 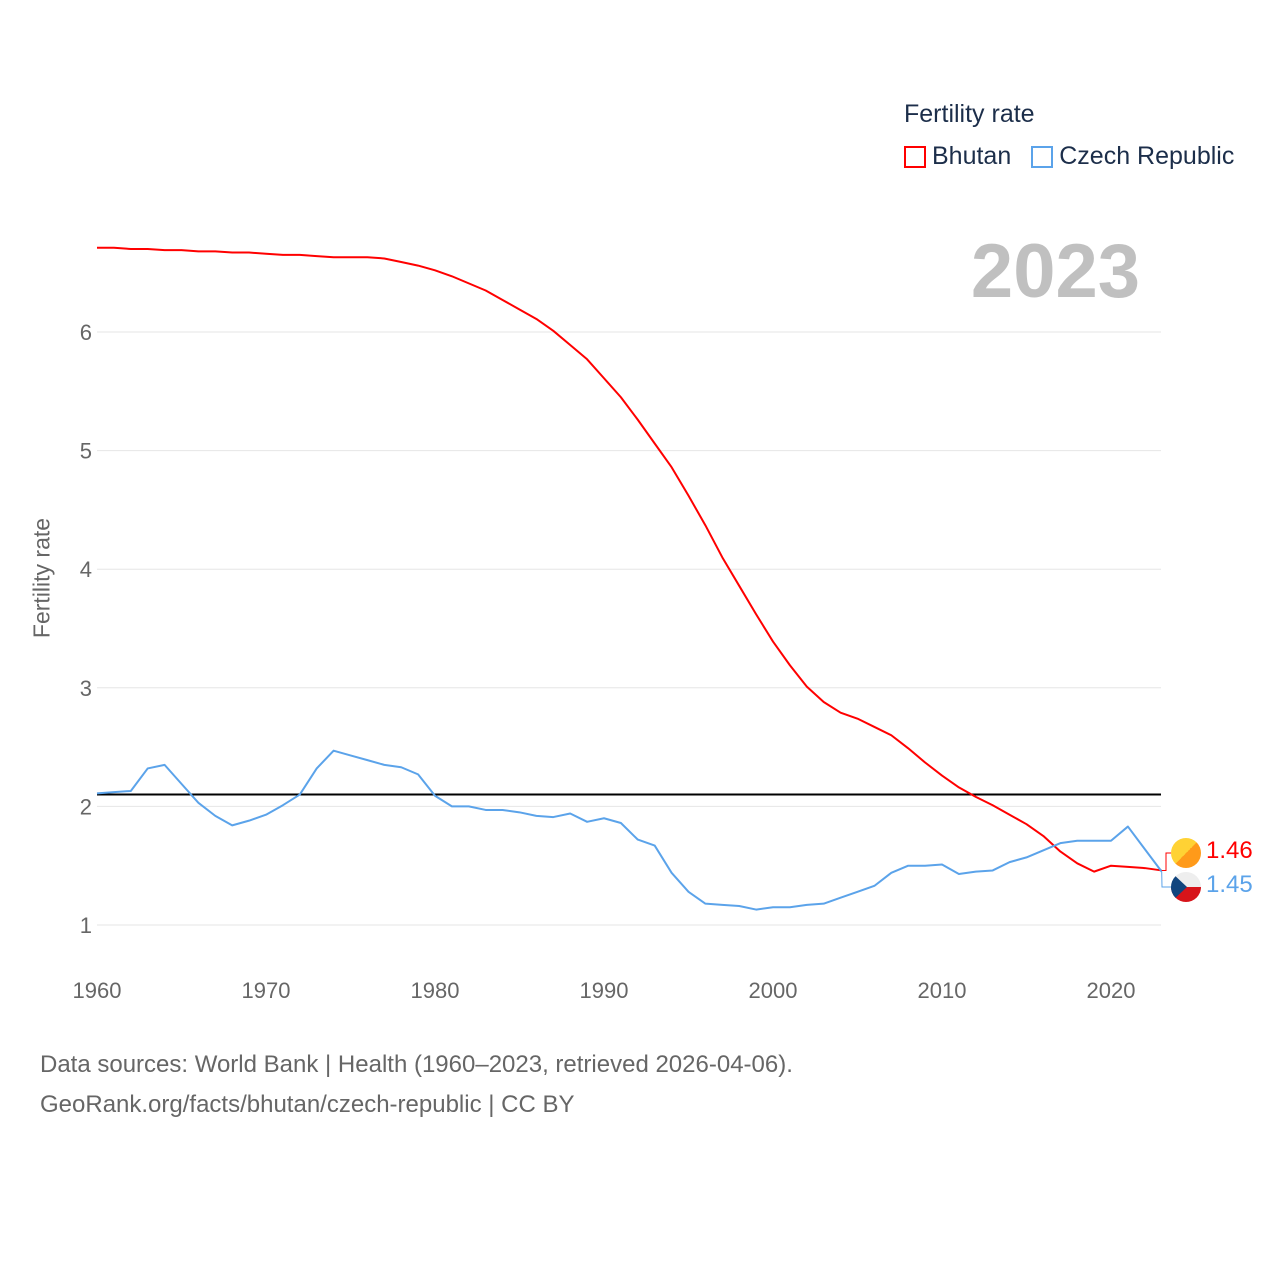 I want to click on x-tick-label: 2000, so click(x=773, y=990).